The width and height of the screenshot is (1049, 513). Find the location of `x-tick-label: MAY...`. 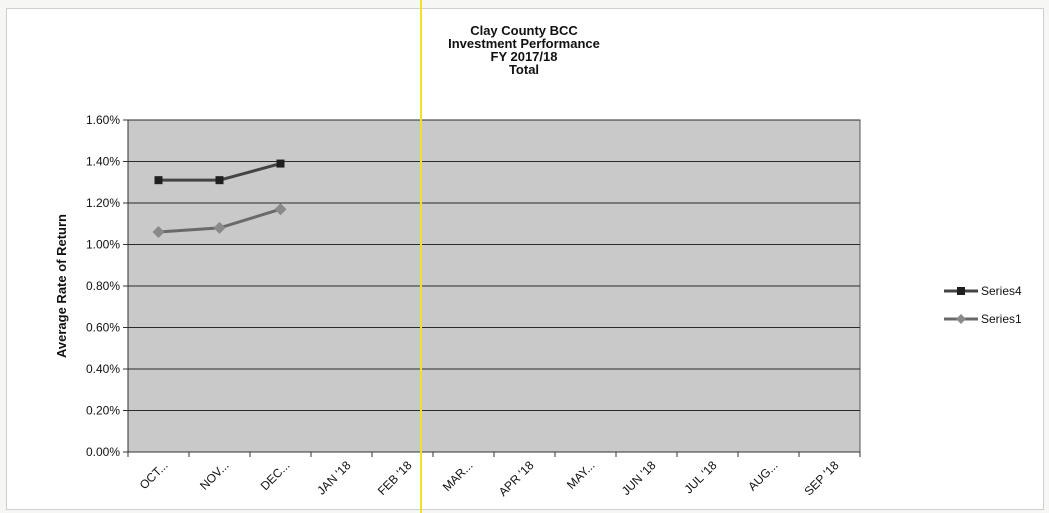

x-tick-label: MAY... is located at coordinates (581, 475).